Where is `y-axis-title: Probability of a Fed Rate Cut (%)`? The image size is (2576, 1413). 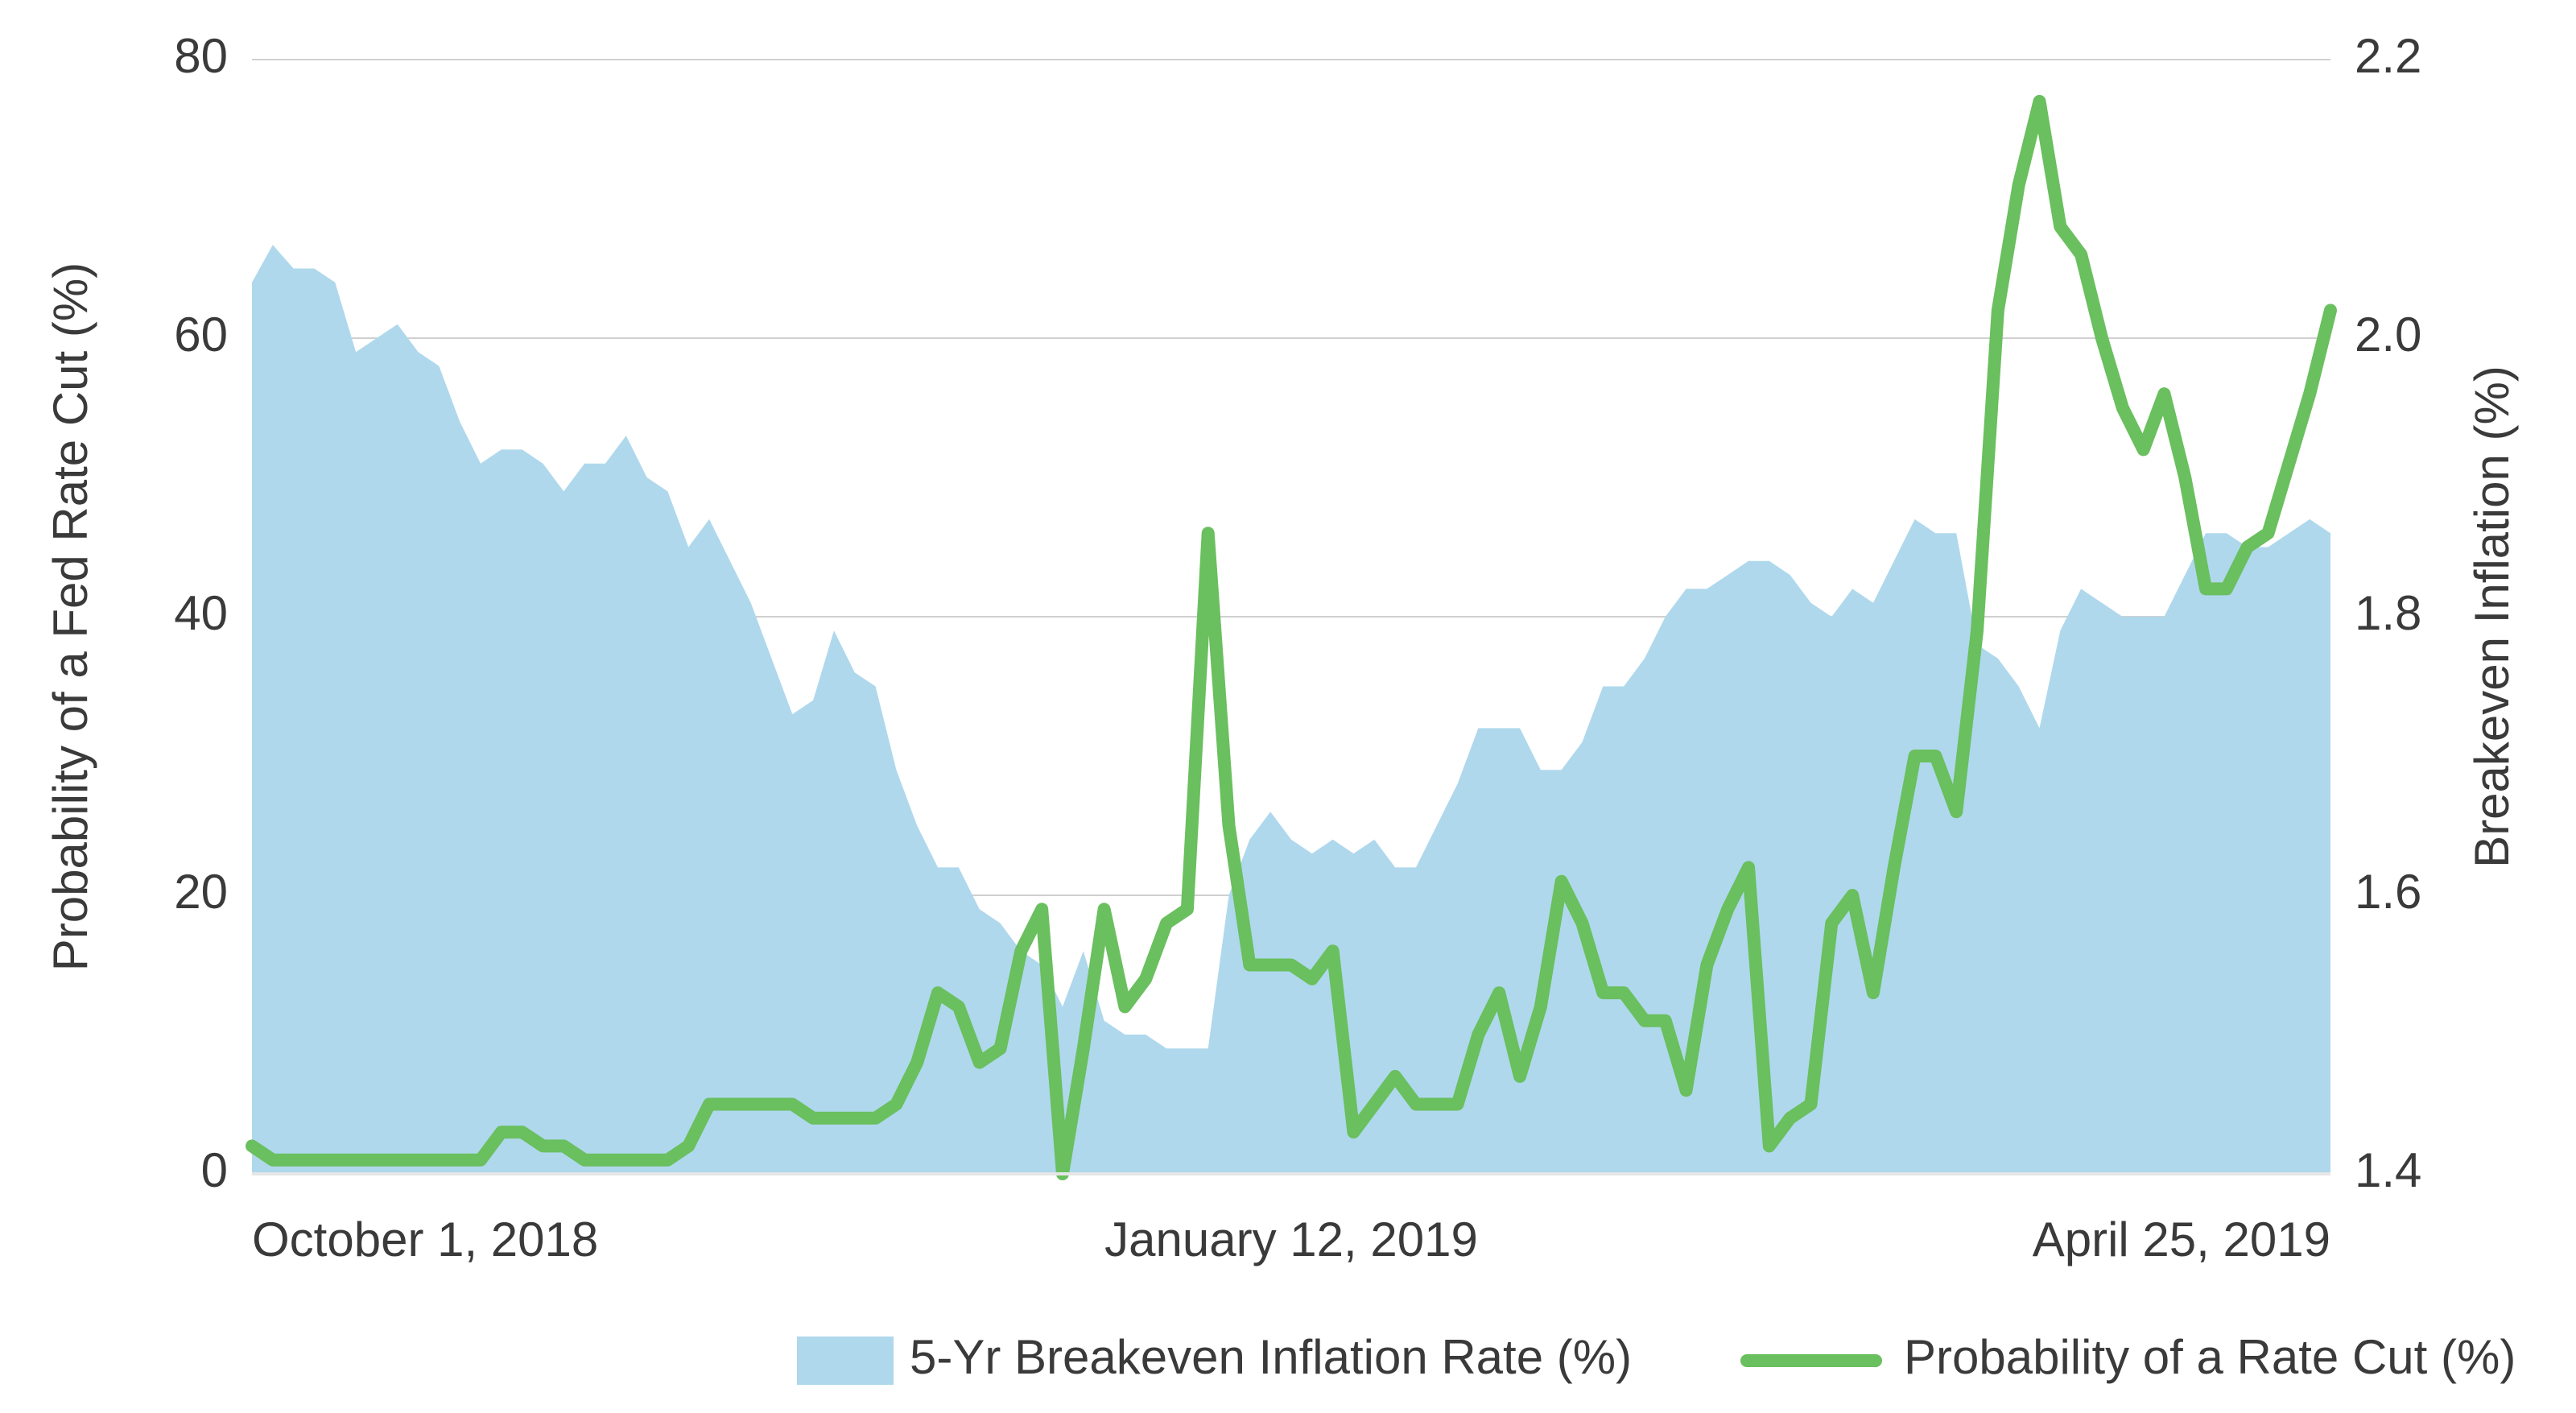 y-axis-title: Probability of a Fed Rate Cut (%) is located at coordinates (70, 616).